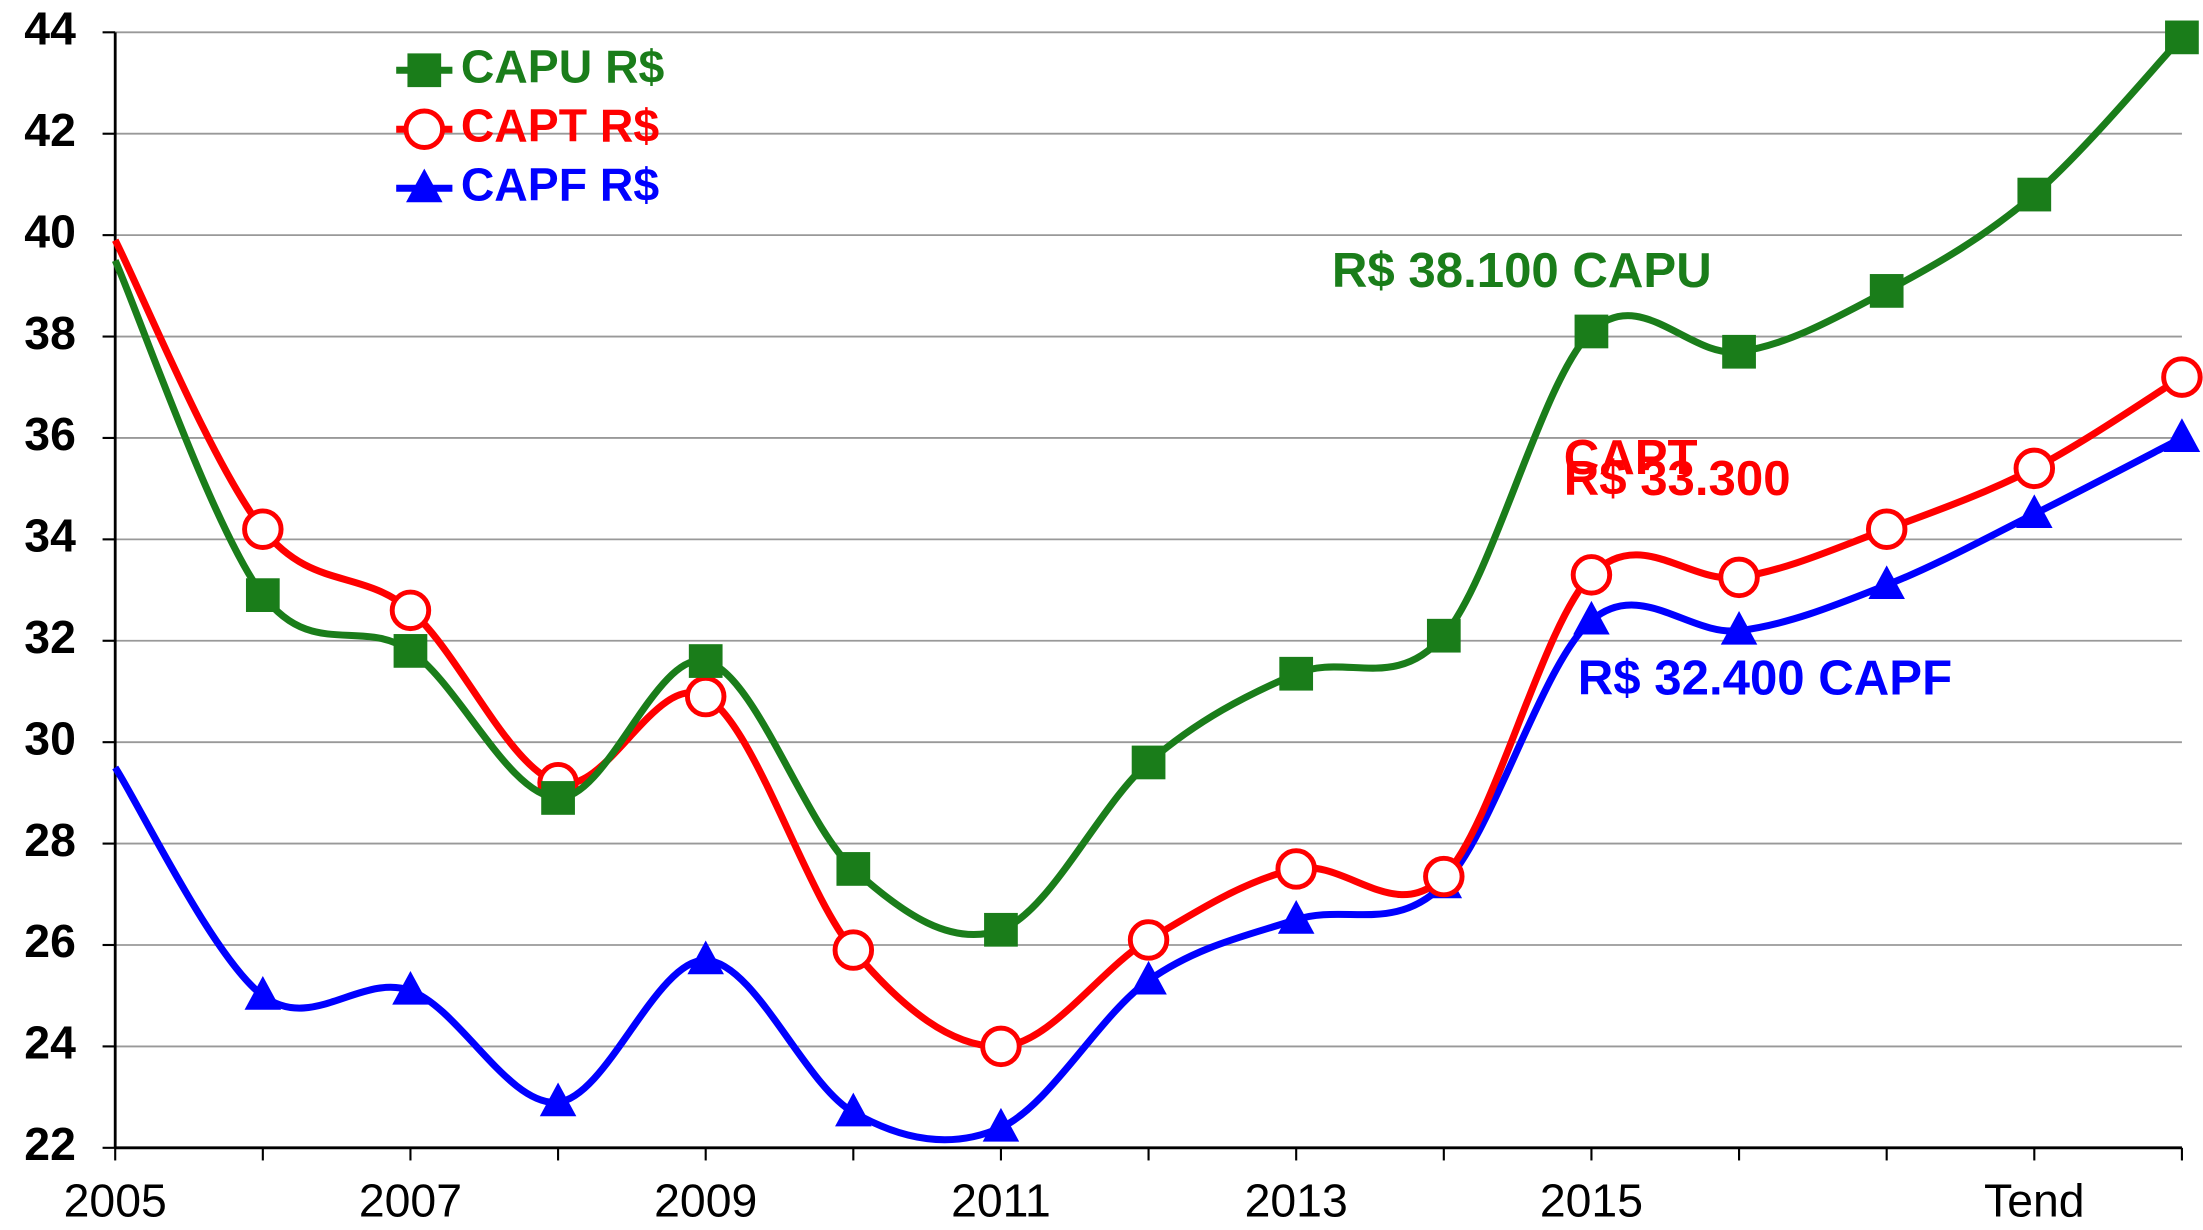 Image resolution: width=2203 pixels, height=1230 pixels. I want to click on x-tick-label: 2015, so click(1591, 1200).